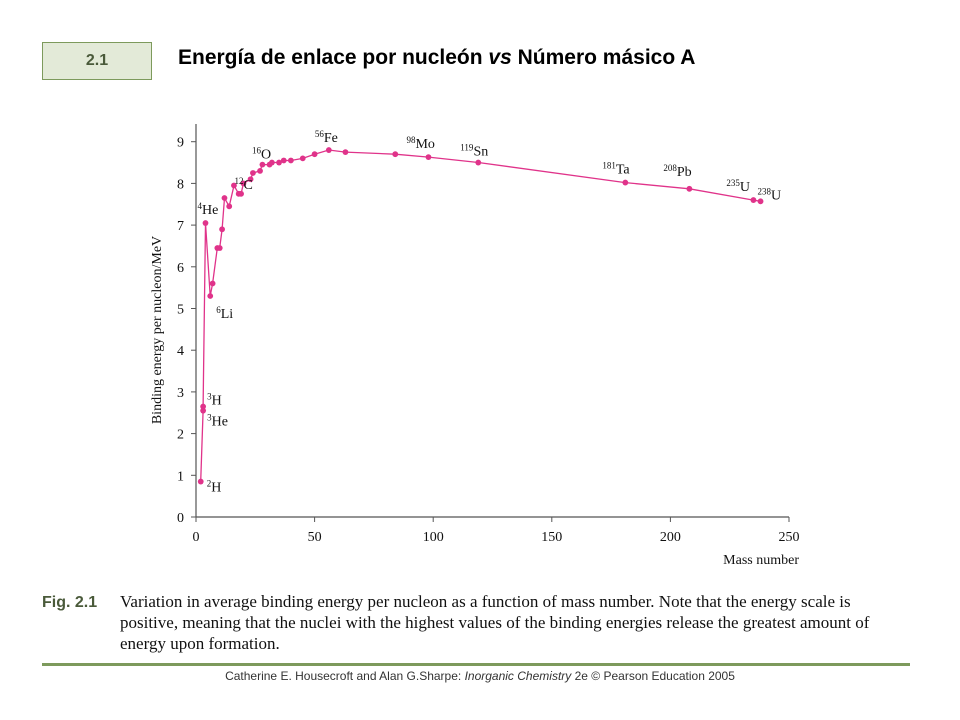 The width and height of the screenshot is (960, 720). Describe the element at coordinates (224, 313) in the screenshot. I see `annotation-li-6: 6Li` at that location.